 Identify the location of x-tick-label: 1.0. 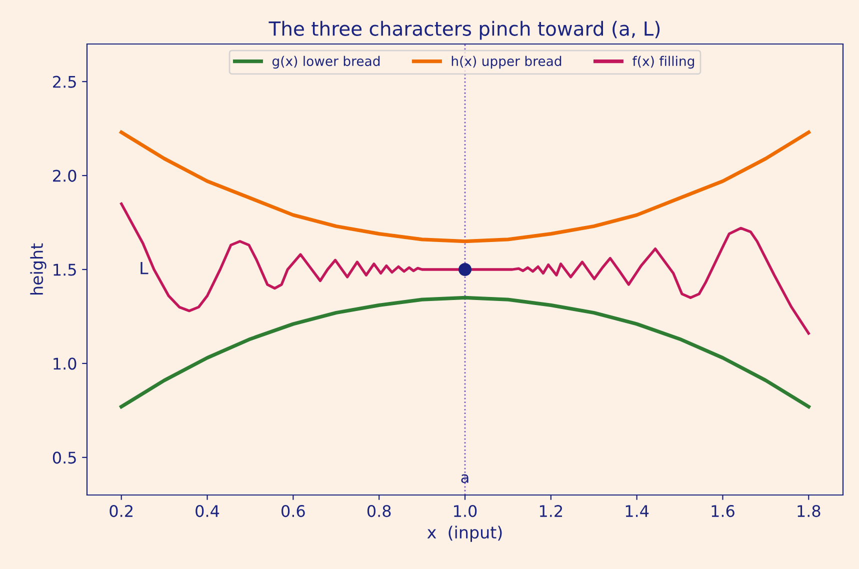
(465, 511).